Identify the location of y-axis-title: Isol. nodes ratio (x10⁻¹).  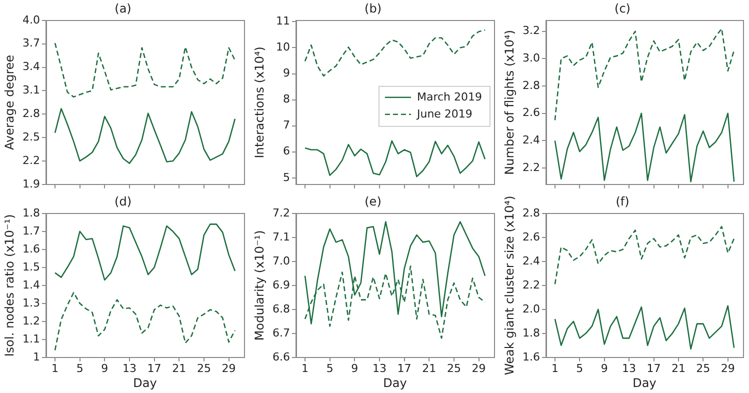
(9, 285).